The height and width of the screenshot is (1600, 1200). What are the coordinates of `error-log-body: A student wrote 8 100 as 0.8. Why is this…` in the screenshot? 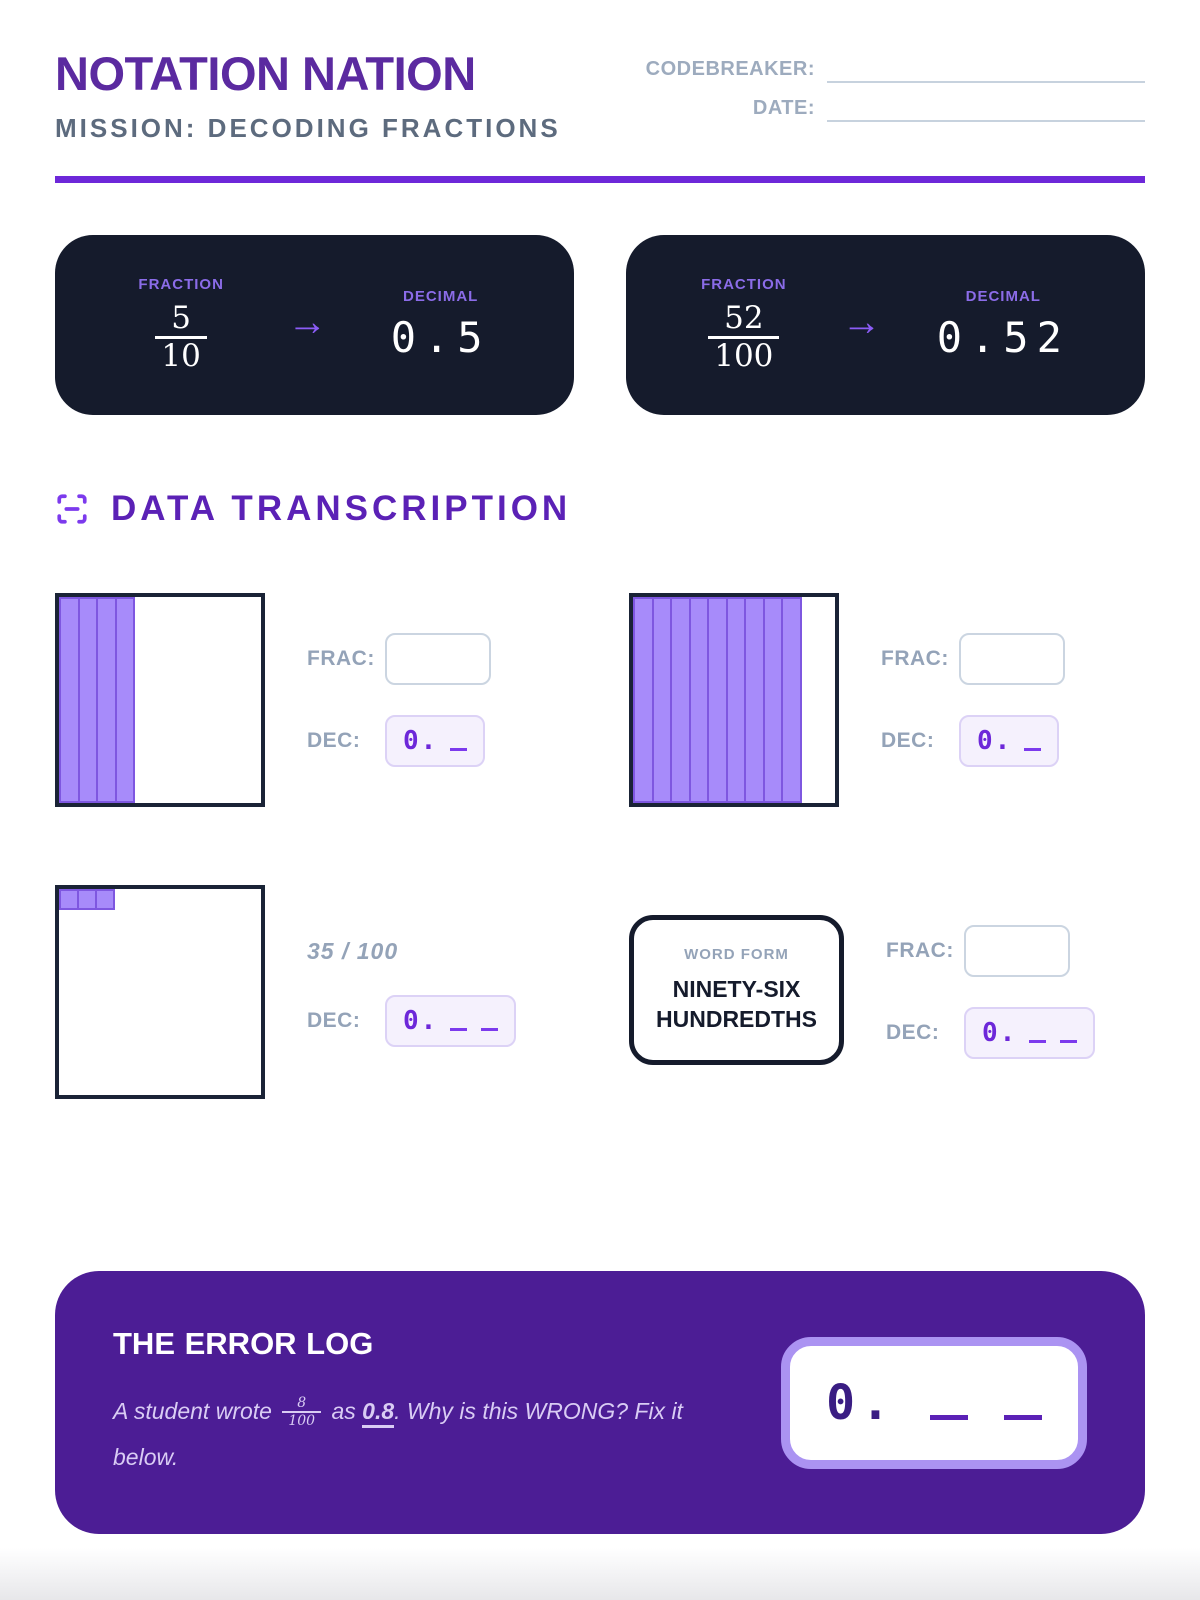 It's located at (427, 1434).